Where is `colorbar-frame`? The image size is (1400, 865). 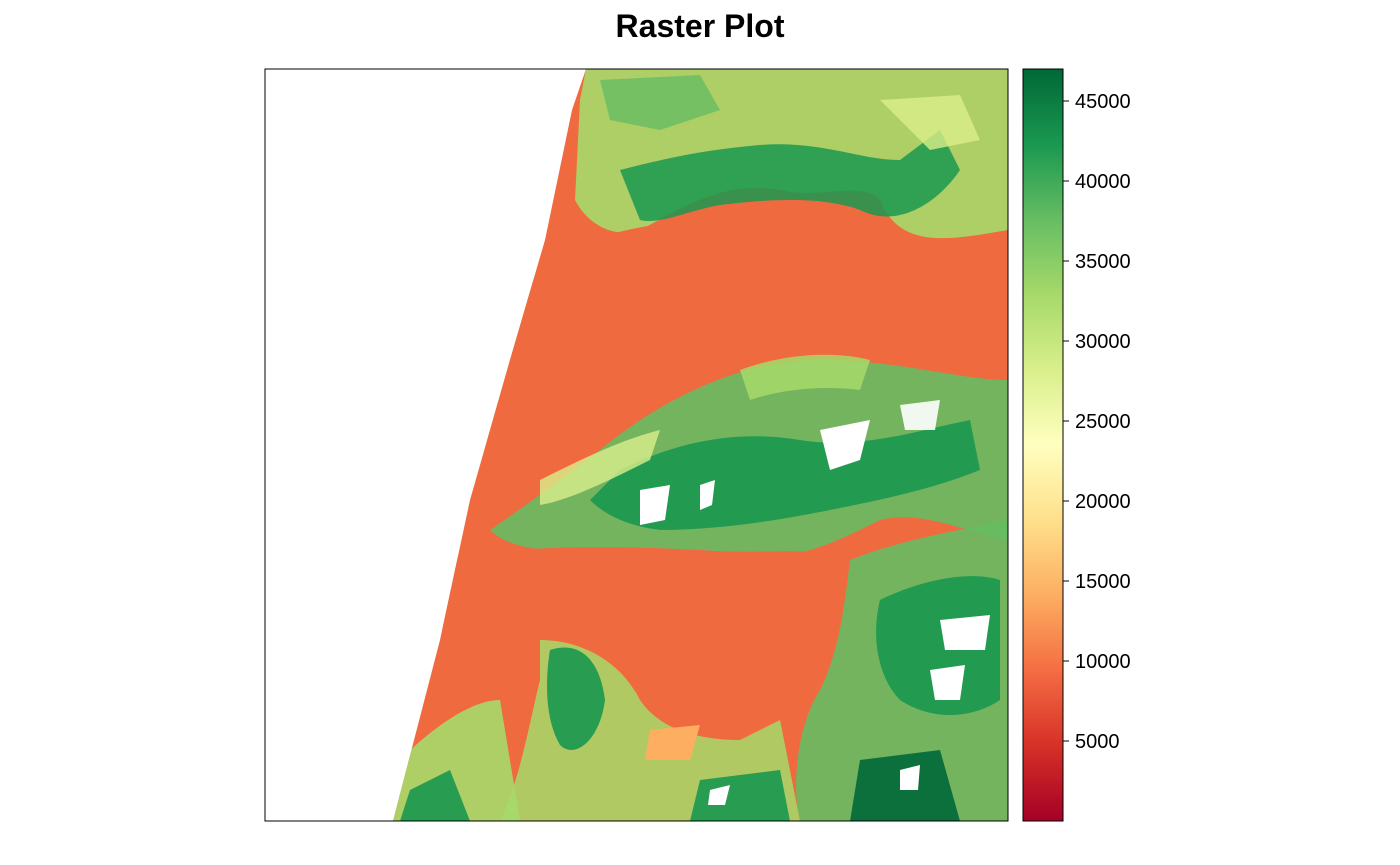 colorbar-frame is located at coordinates (1043, 445).